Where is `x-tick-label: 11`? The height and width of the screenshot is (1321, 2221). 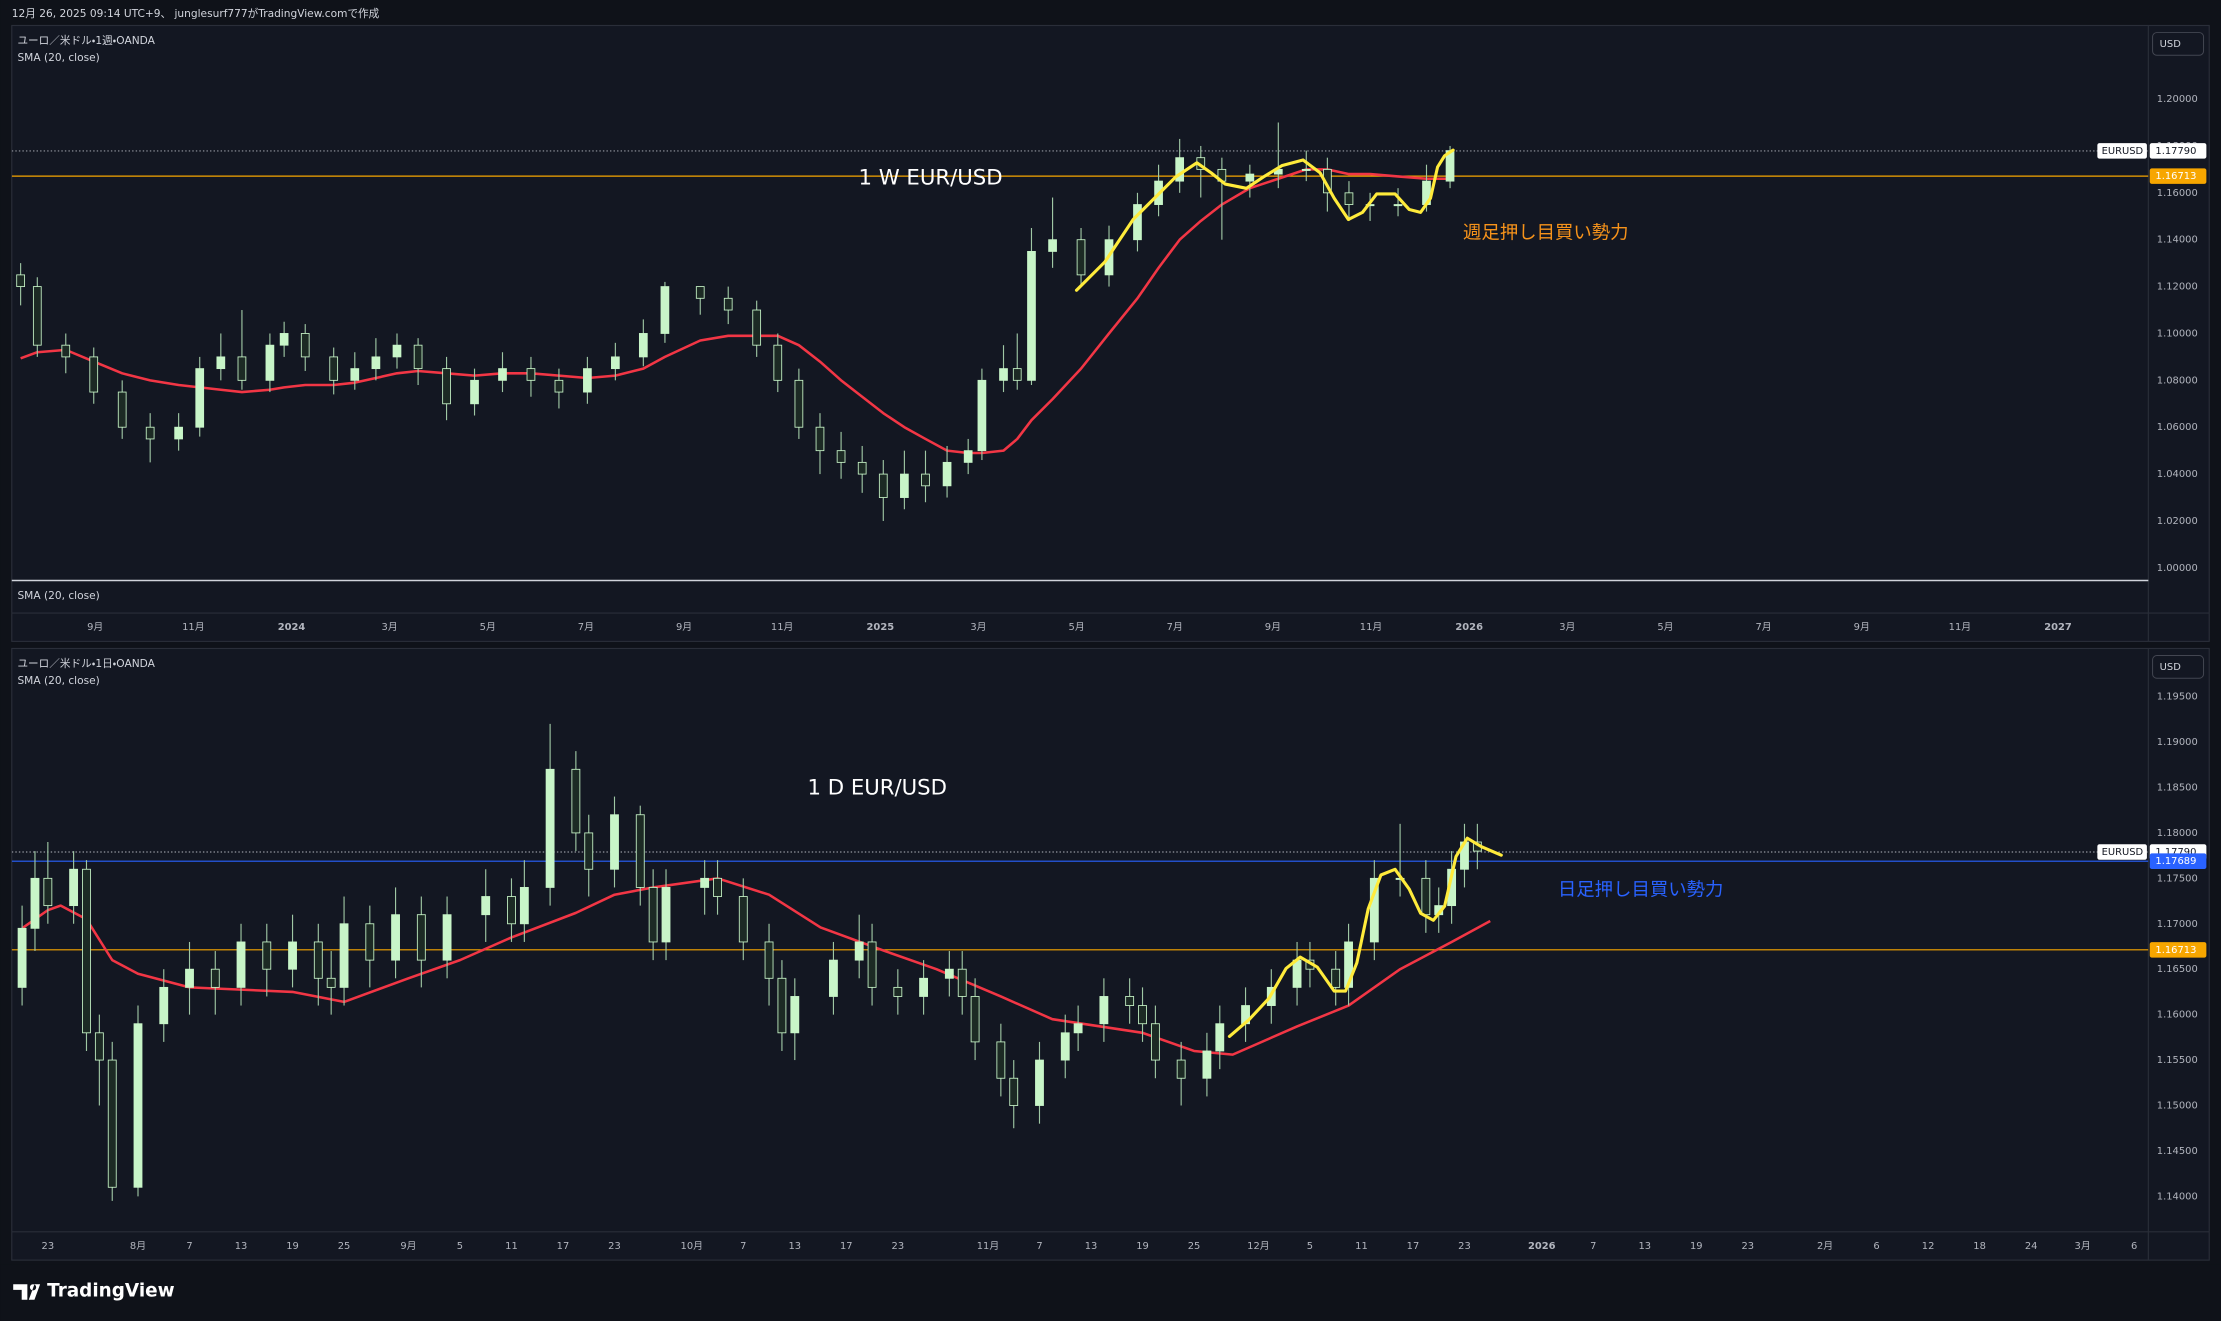 x-tick-label: 11 is located at coordinates (511, 1246).